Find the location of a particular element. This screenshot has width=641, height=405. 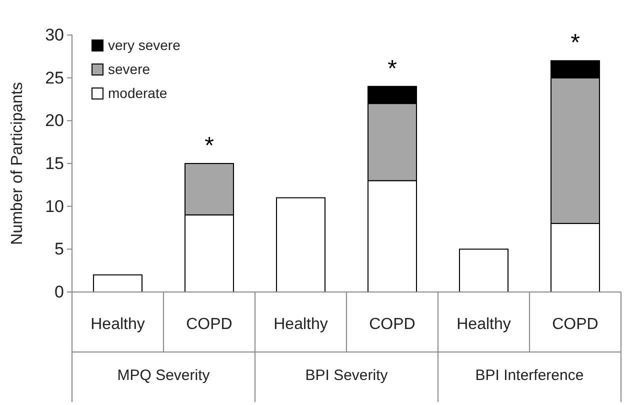

text: BPI Severity is located at coordinates (346, 375).